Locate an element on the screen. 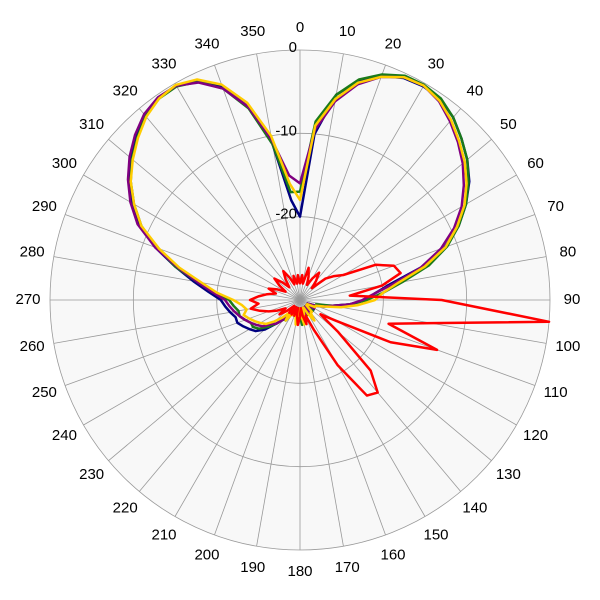 The height and width of the screenshot is (600, 600). angle-tick-label: 20 is located at coordinates (393, 43).